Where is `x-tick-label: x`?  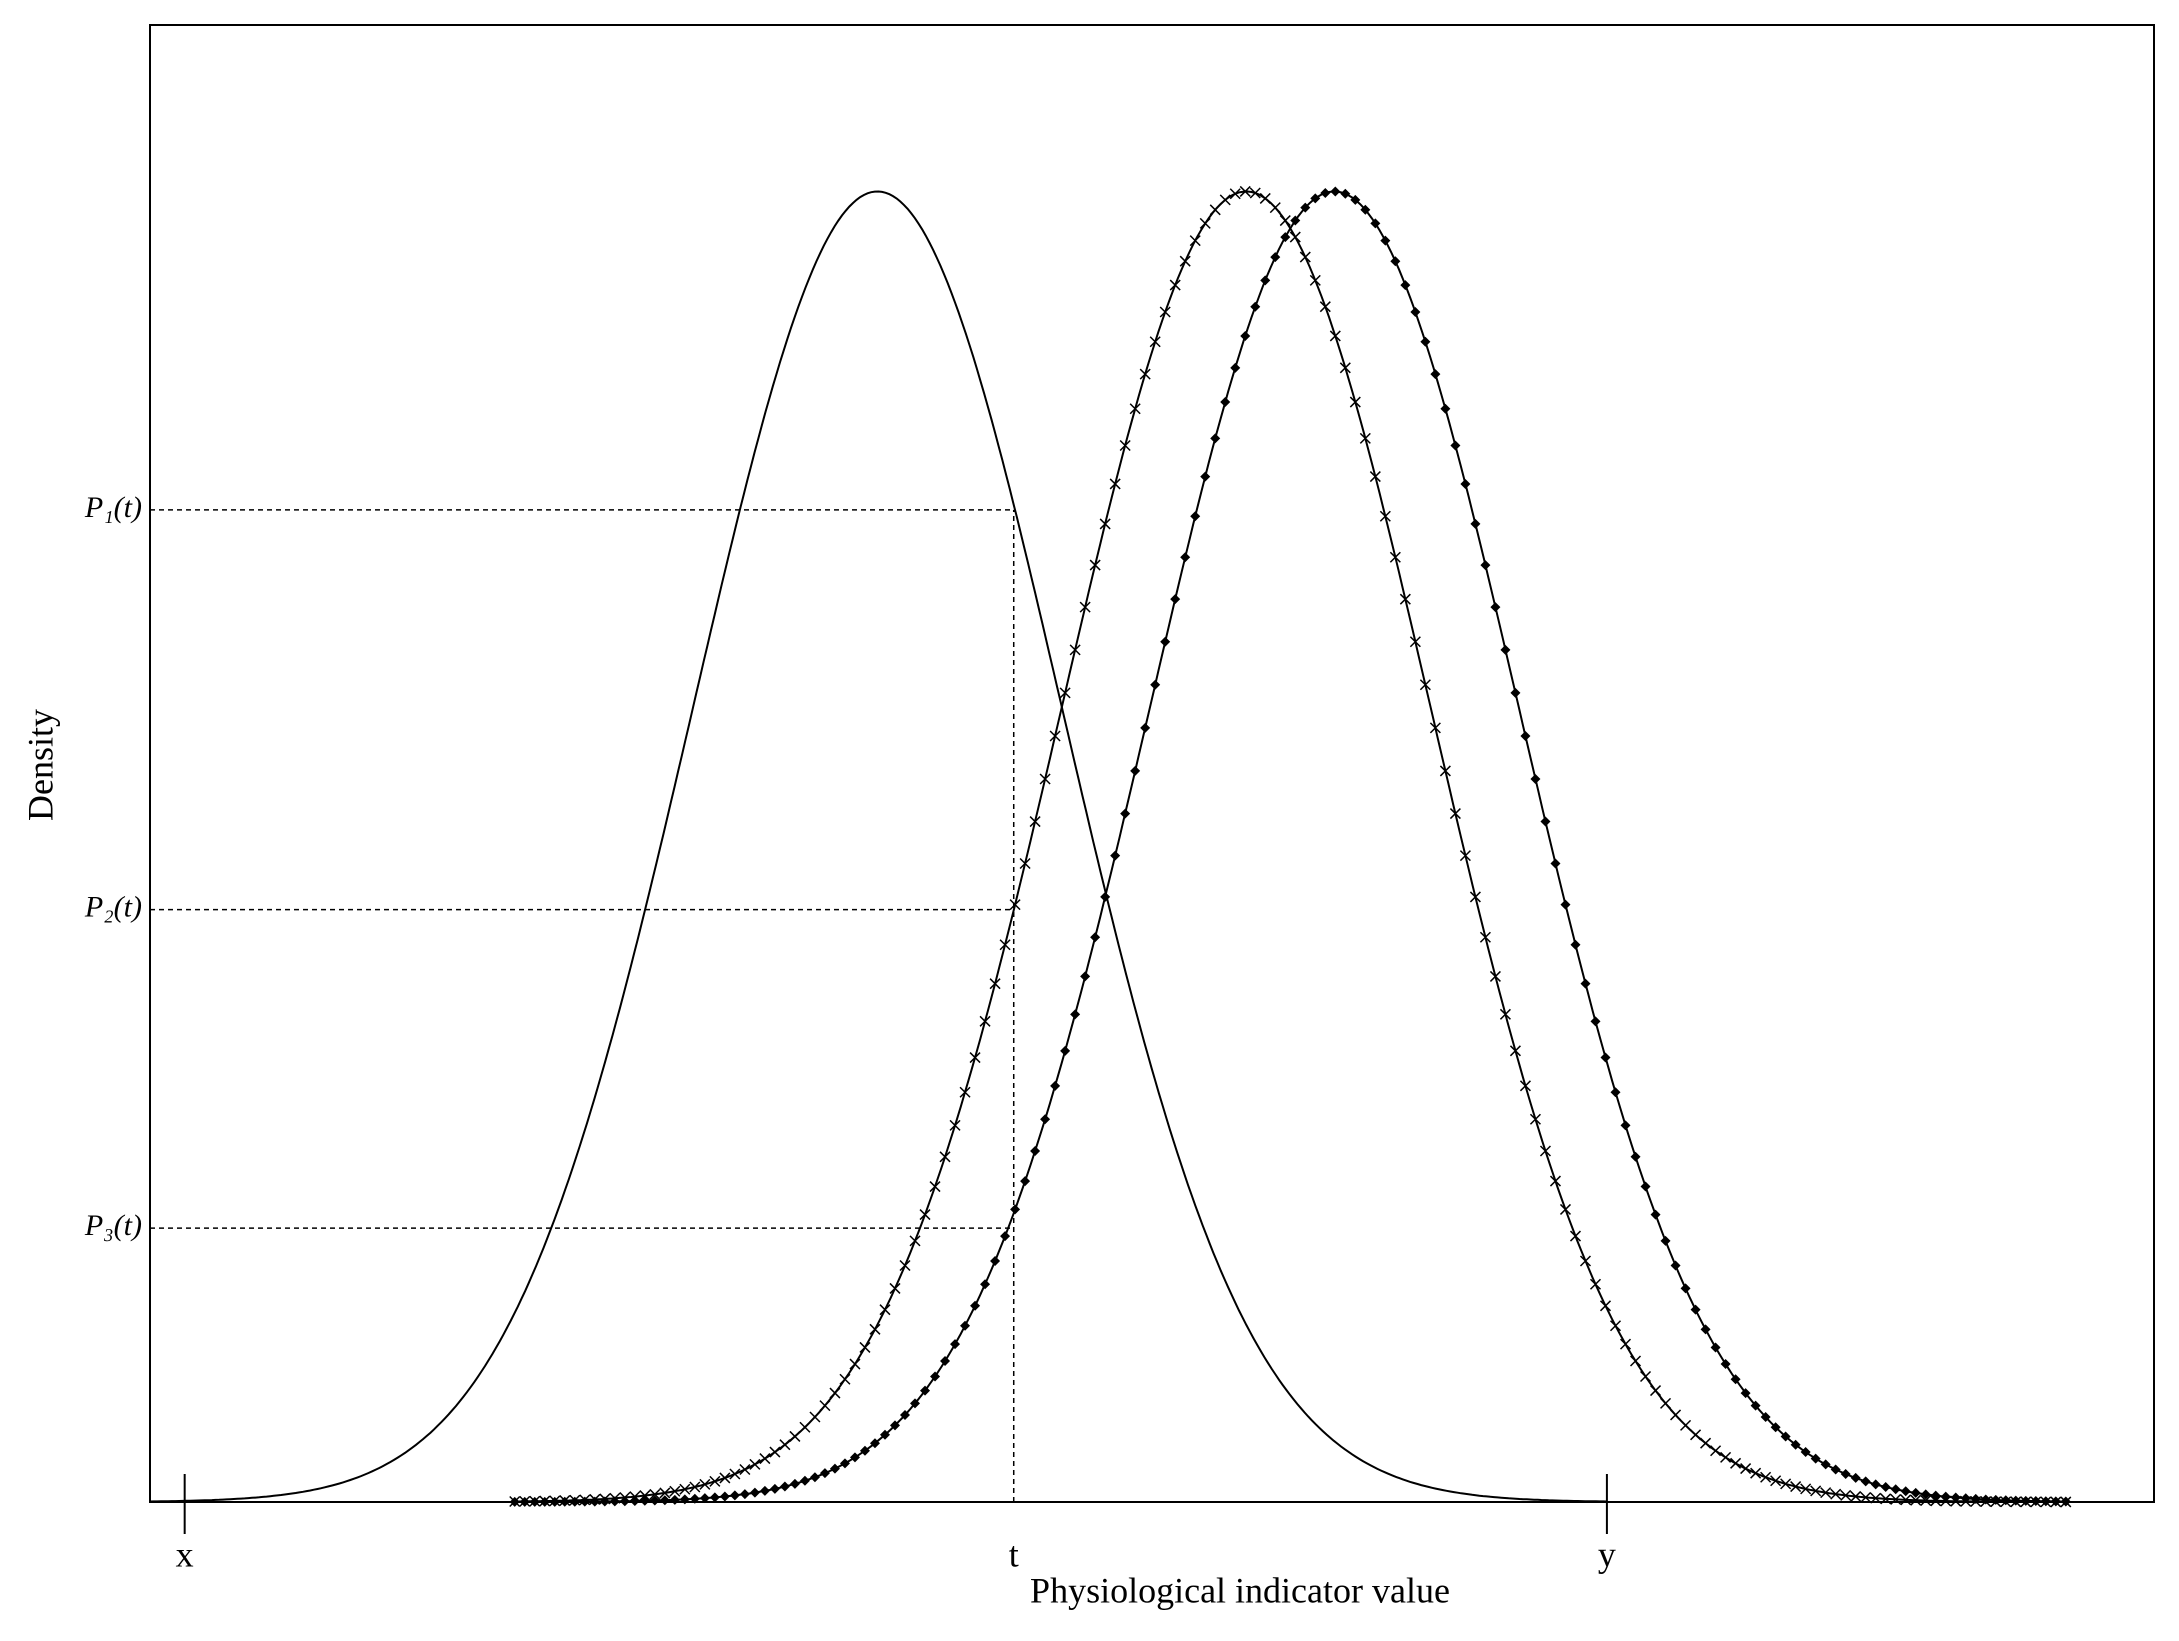 x-tick-label: x is located at coordinates (185, 1554).